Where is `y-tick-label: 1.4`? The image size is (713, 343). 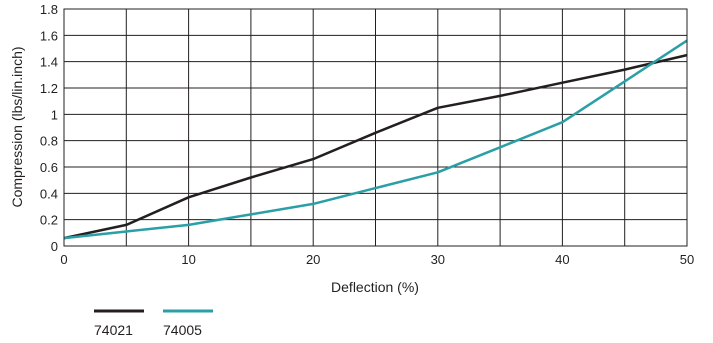
y-tick-label: 1.4 is located at coordinates (49, 62).